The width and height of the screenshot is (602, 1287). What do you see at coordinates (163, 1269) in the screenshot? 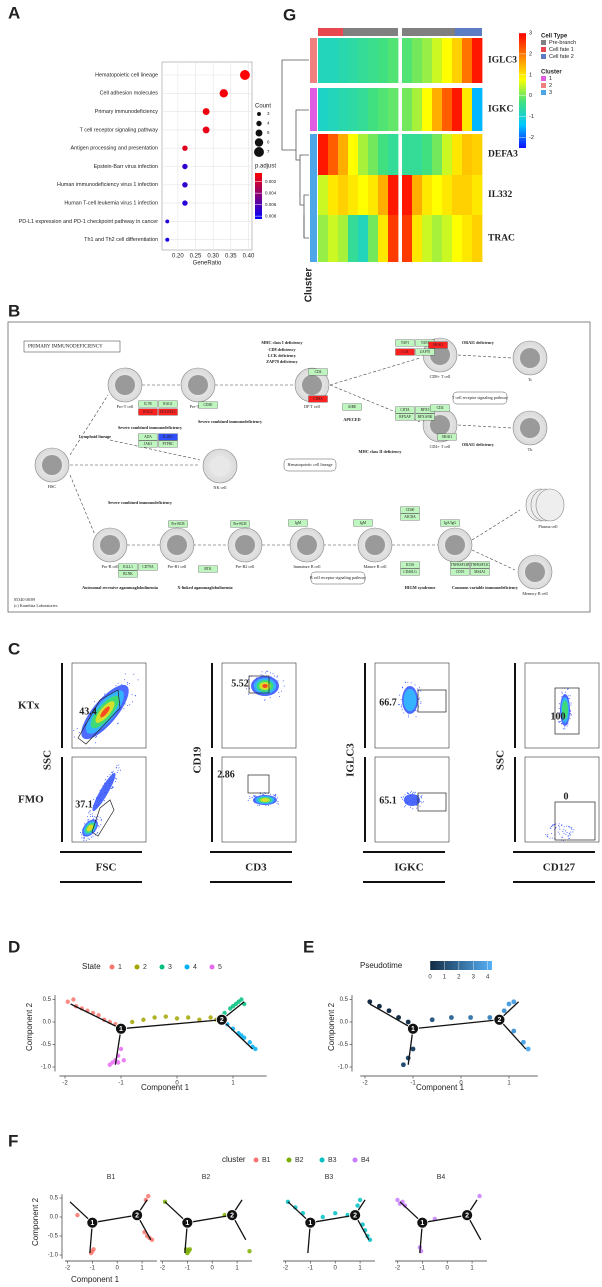
I see `x-tick-label: -2` at bounding box center [163, 1269].